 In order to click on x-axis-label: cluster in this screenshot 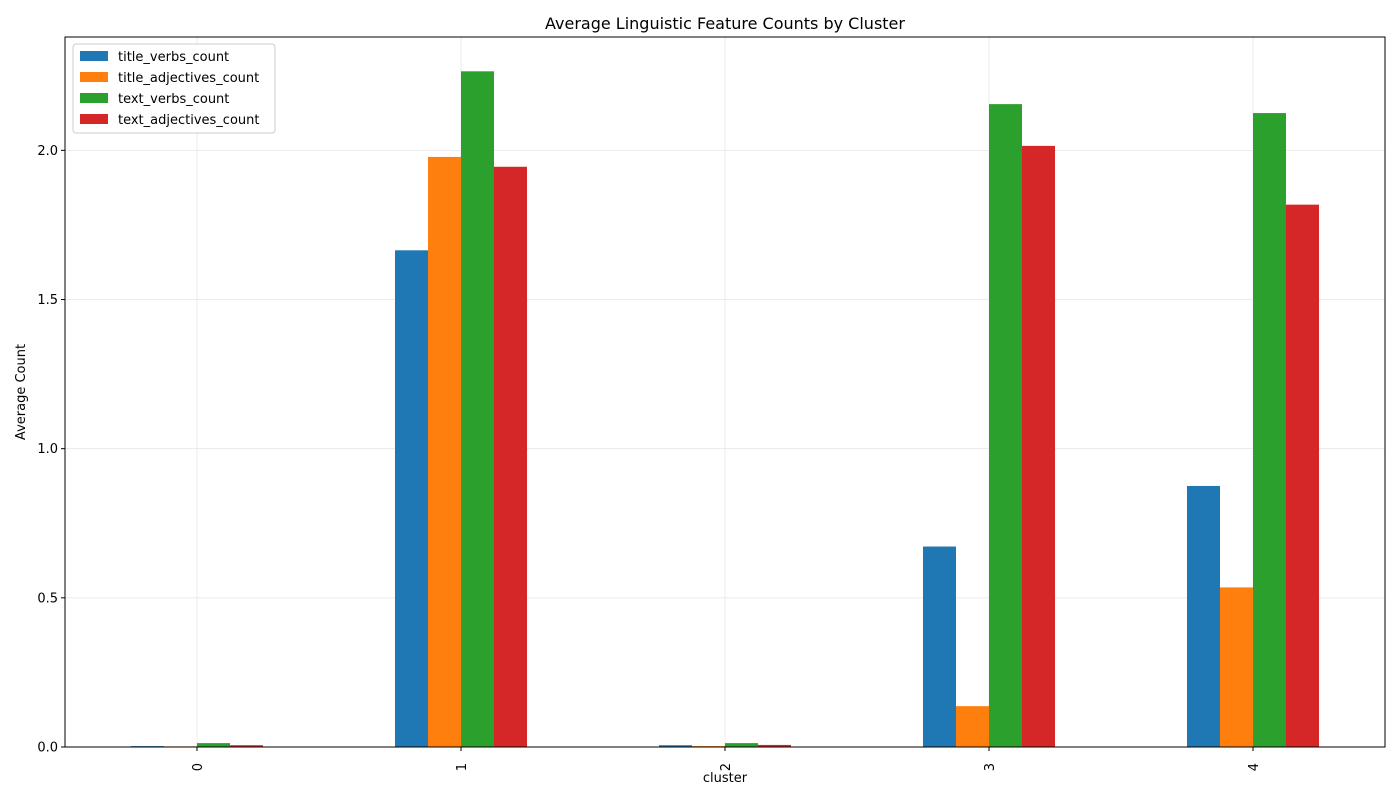, I will do `click(725, 778)`.